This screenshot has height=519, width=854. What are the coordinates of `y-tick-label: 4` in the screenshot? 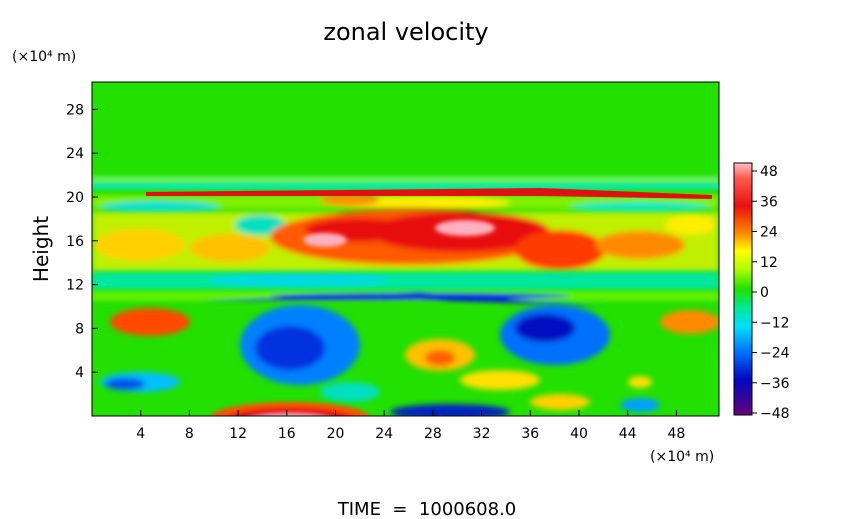 It's located at (79, 373).